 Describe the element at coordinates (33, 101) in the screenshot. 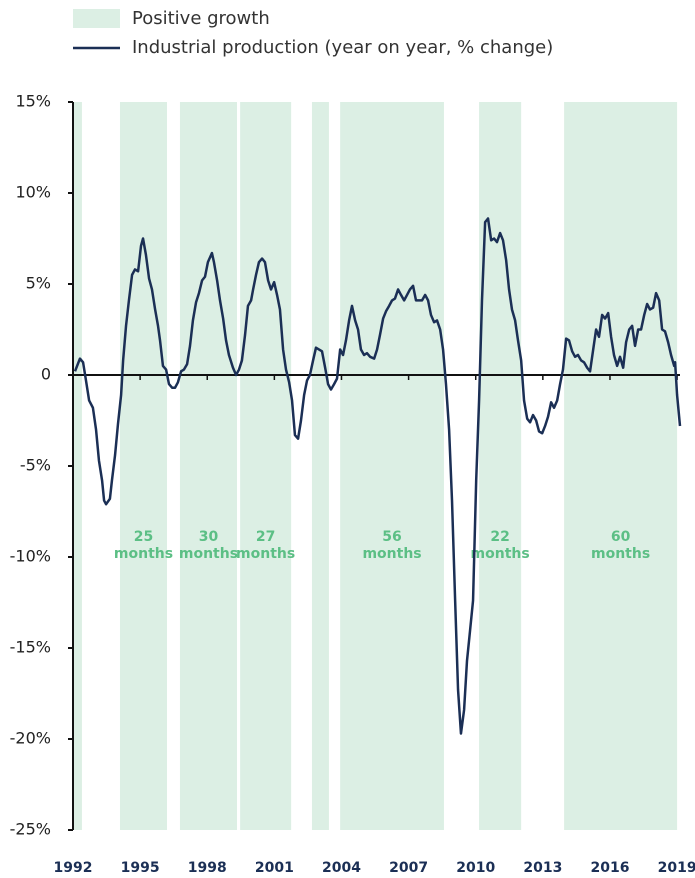

I see `y-tick-label: 15%` at that location.